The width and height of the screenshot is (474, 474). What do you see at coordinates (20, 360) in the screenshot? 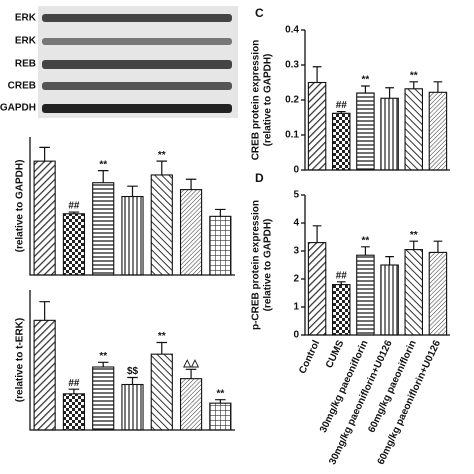
I see `y-axis-label: (relative to t-ERK)` at bounding box center [20, 360].